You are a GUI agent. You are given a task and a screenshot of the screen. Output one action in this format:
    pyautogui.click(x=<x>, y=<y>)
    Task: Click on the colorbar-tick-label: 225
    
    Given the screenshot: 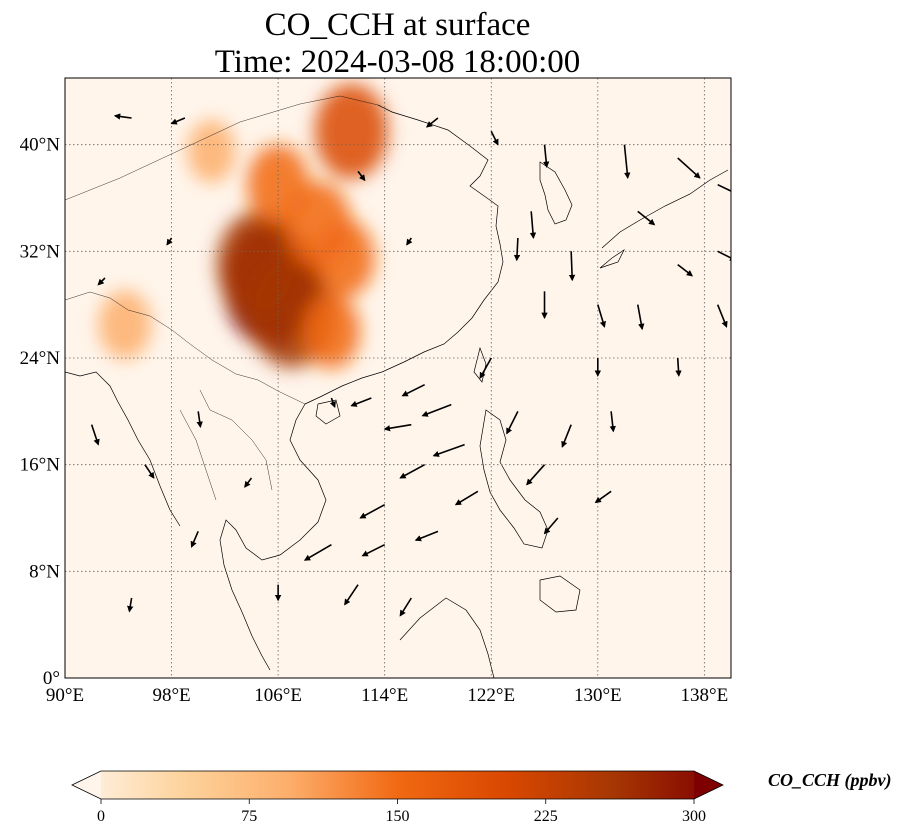 What is the action you would take?
    pyautogui.click(x=546, y=816)
    